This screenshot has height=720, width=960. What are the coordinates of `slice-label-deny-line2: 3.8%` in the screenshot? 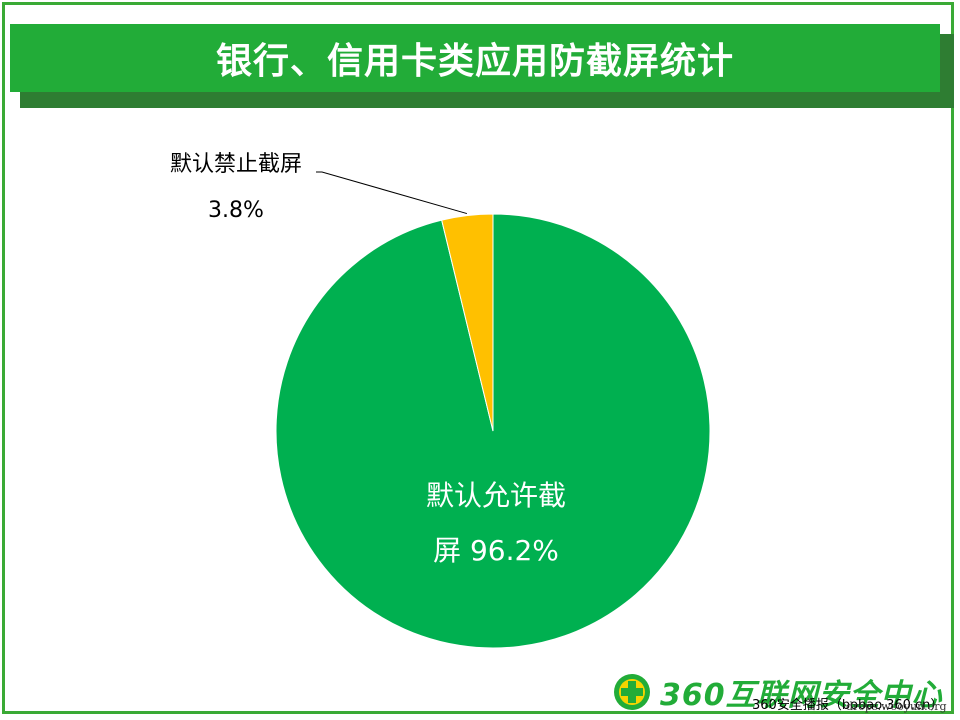 It's located at (236, 210).